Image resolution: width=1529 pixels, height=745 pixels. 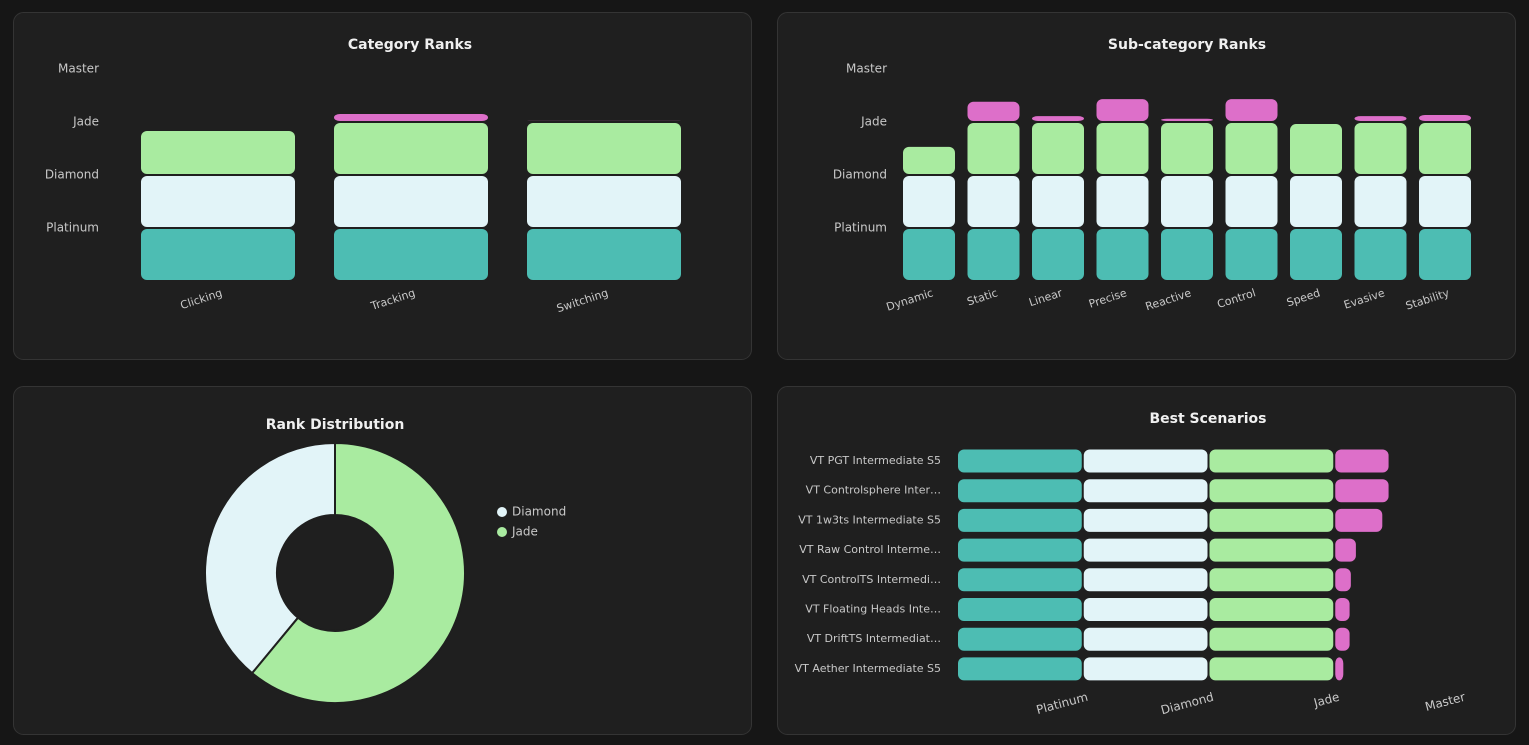 What do you see at coordinates (410, 45) in the screenshot?
I see `chart-title: Category Ranks` at bounding box center [410, 45].